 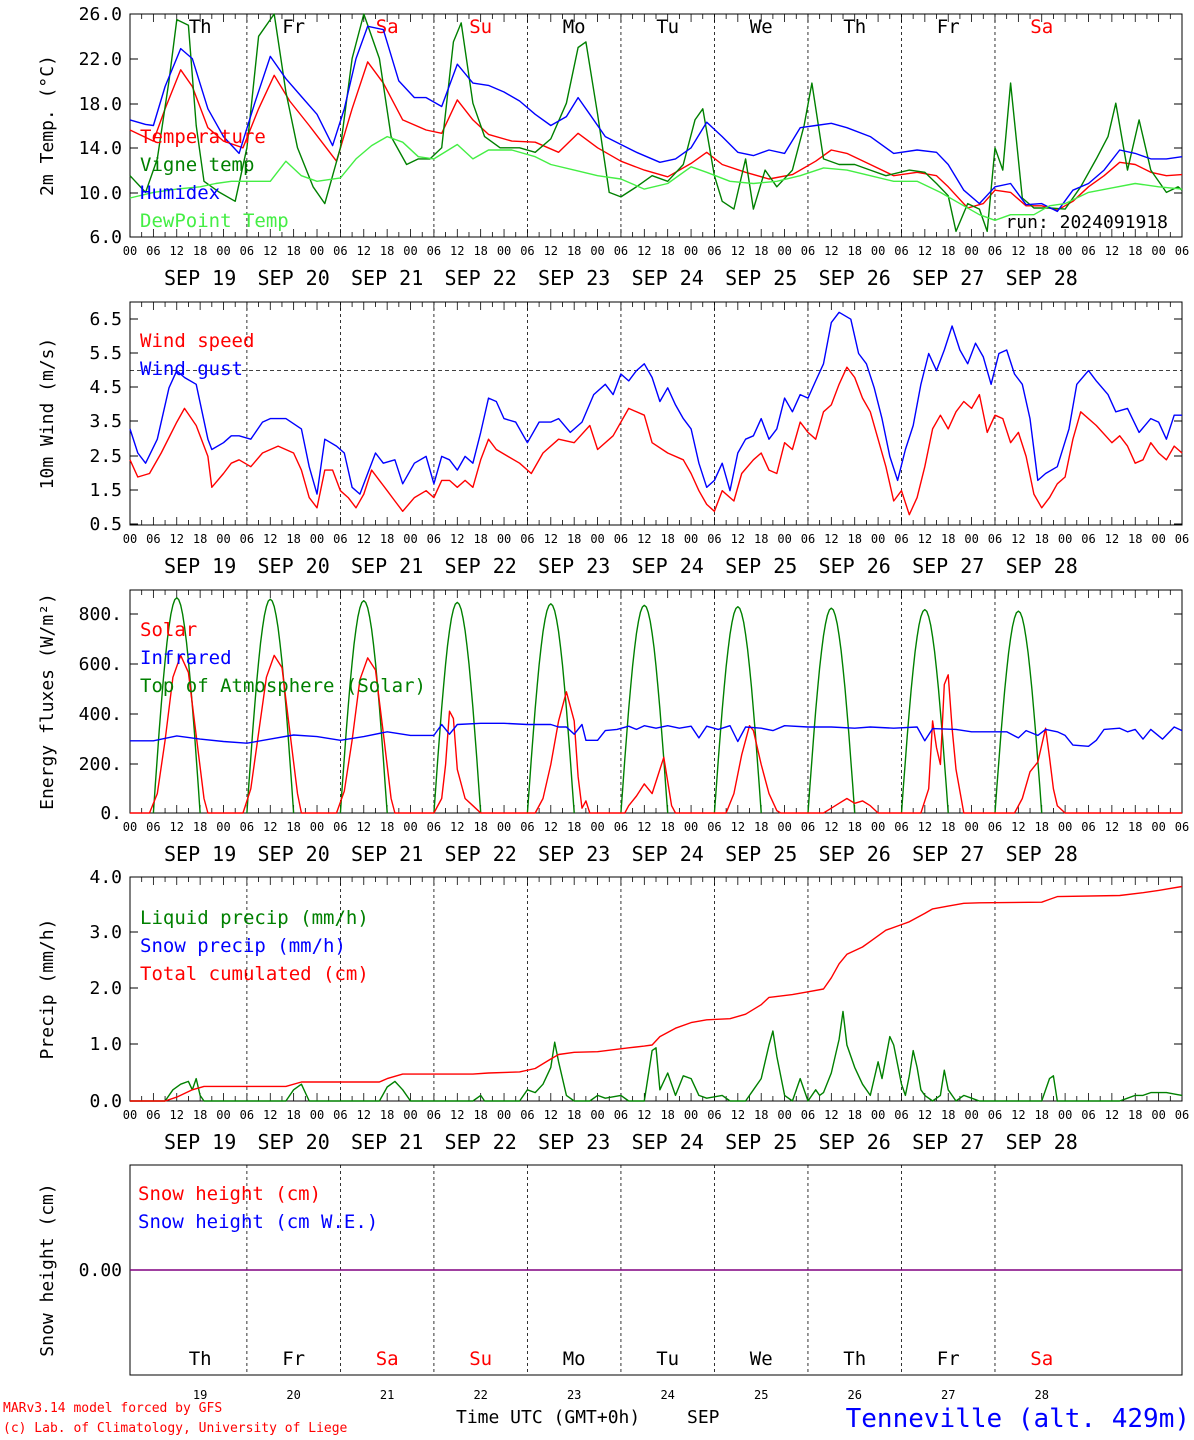 I want to click on series-line-wind-speed, so click(x=656, y=441).